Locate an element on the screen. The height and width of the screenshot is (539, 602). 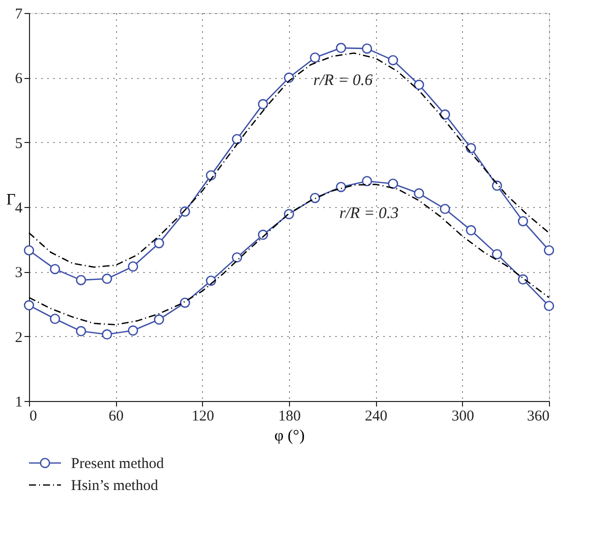
y-tick-label: 2 is located at coordinates (18, 338).